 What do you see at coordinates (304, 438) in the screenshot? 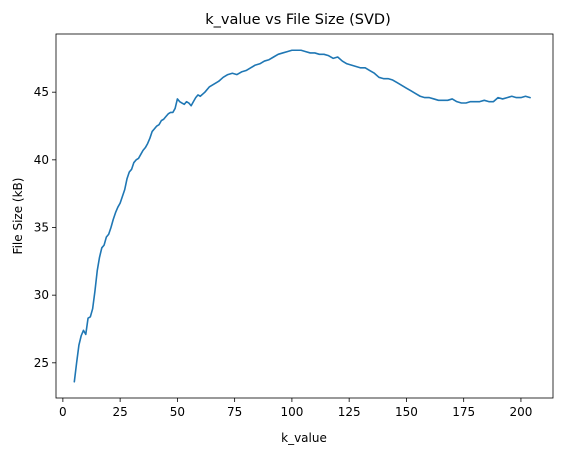
I see `x-axis-label: k_value` at bounding box center [304, 438].